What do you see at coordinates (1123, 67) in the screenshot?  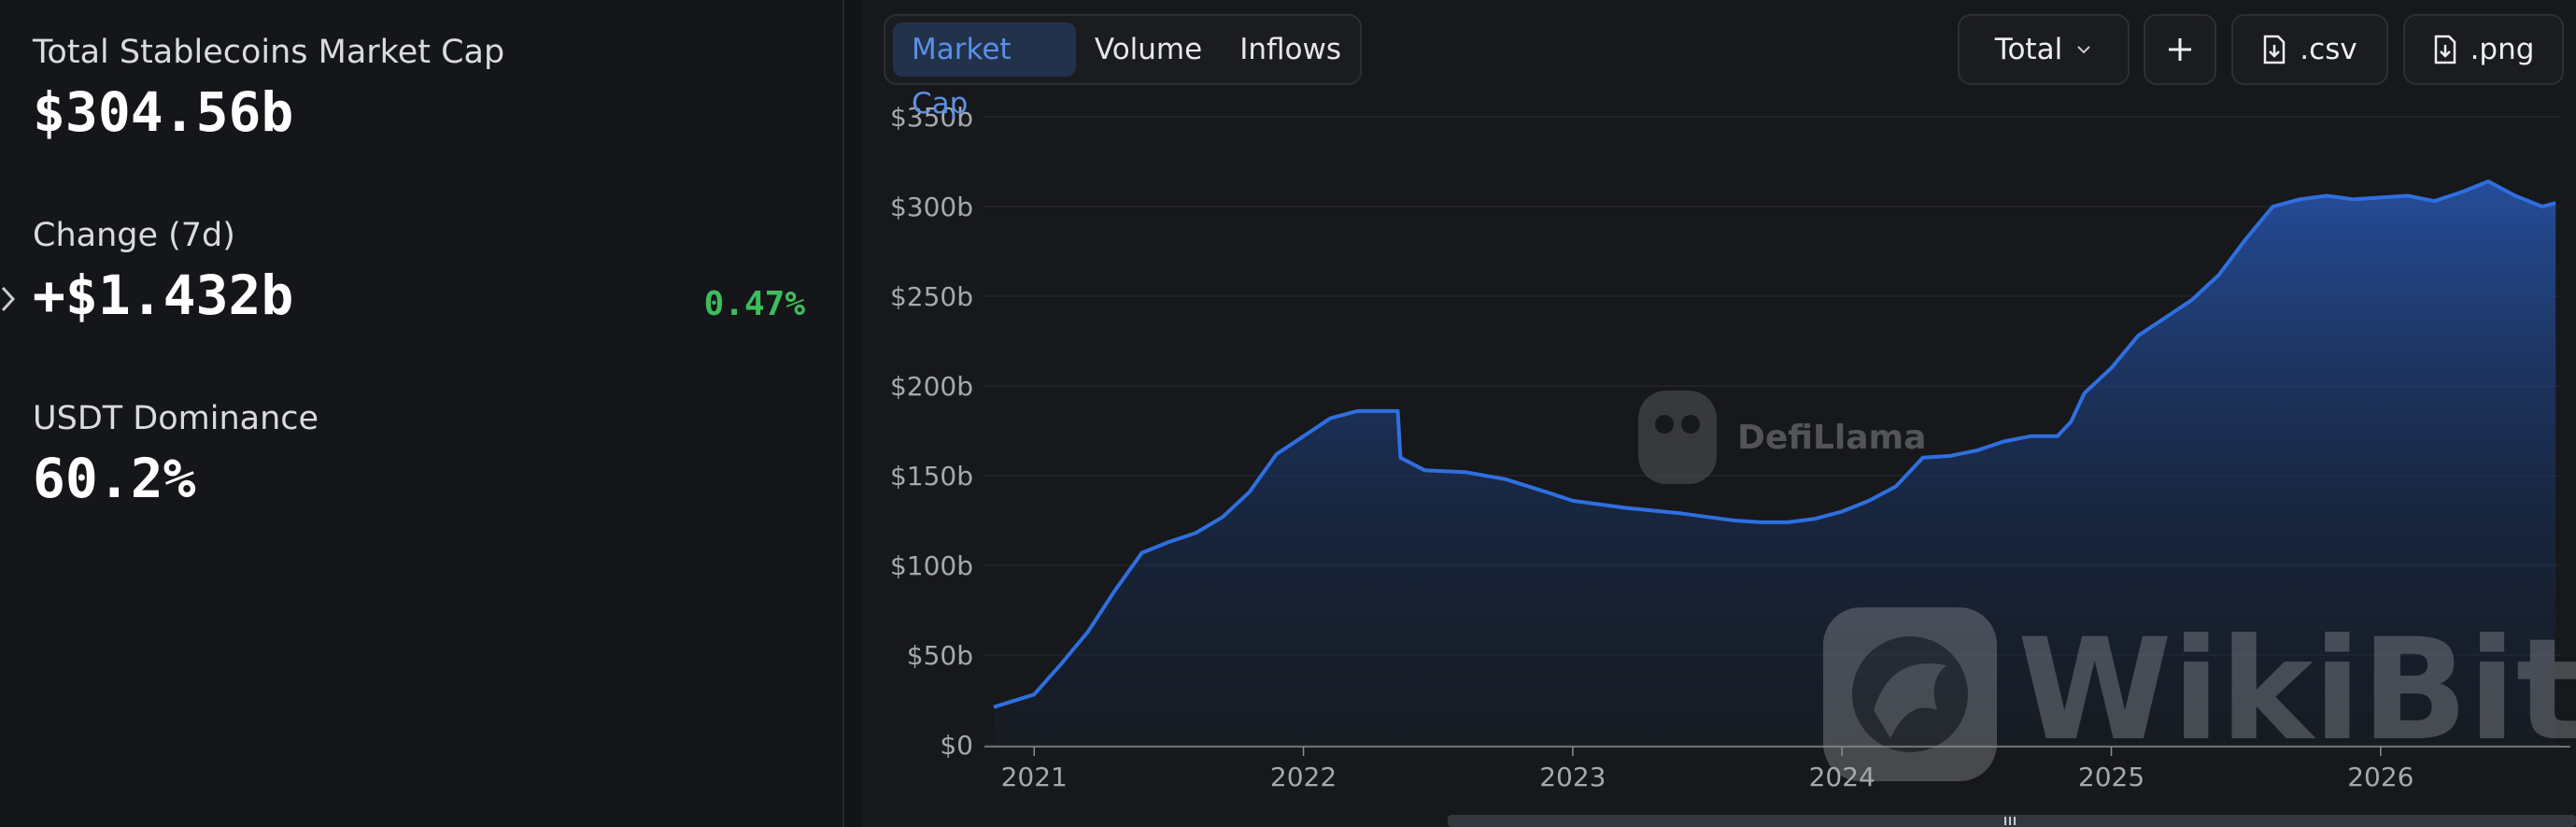 I see `metric-tabs: Market Cap Volume Inflows` at bounding box center [1123, 67].